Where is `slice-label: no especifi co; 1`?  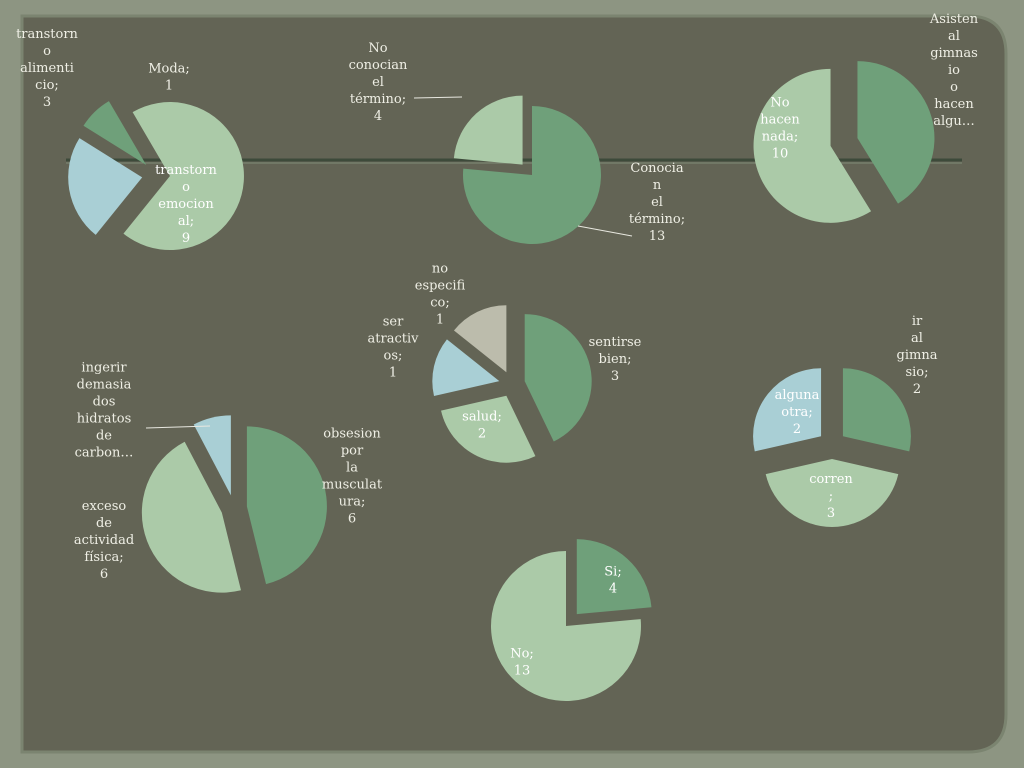
slice-label: no especifi co; 1 is located at coordinates (440, 295).